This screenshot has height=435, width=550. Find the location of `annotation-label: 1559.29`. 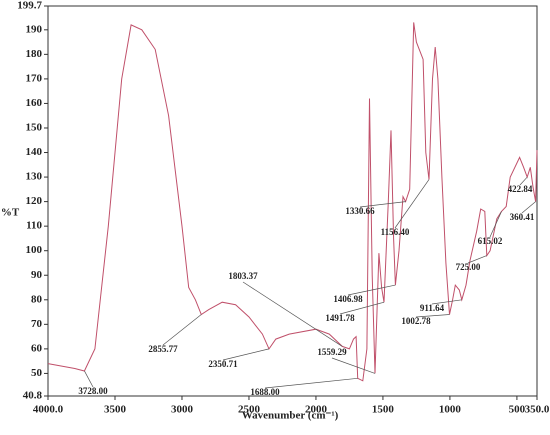

annotation-label: 1559.29 is located at coordinates (332, 352).